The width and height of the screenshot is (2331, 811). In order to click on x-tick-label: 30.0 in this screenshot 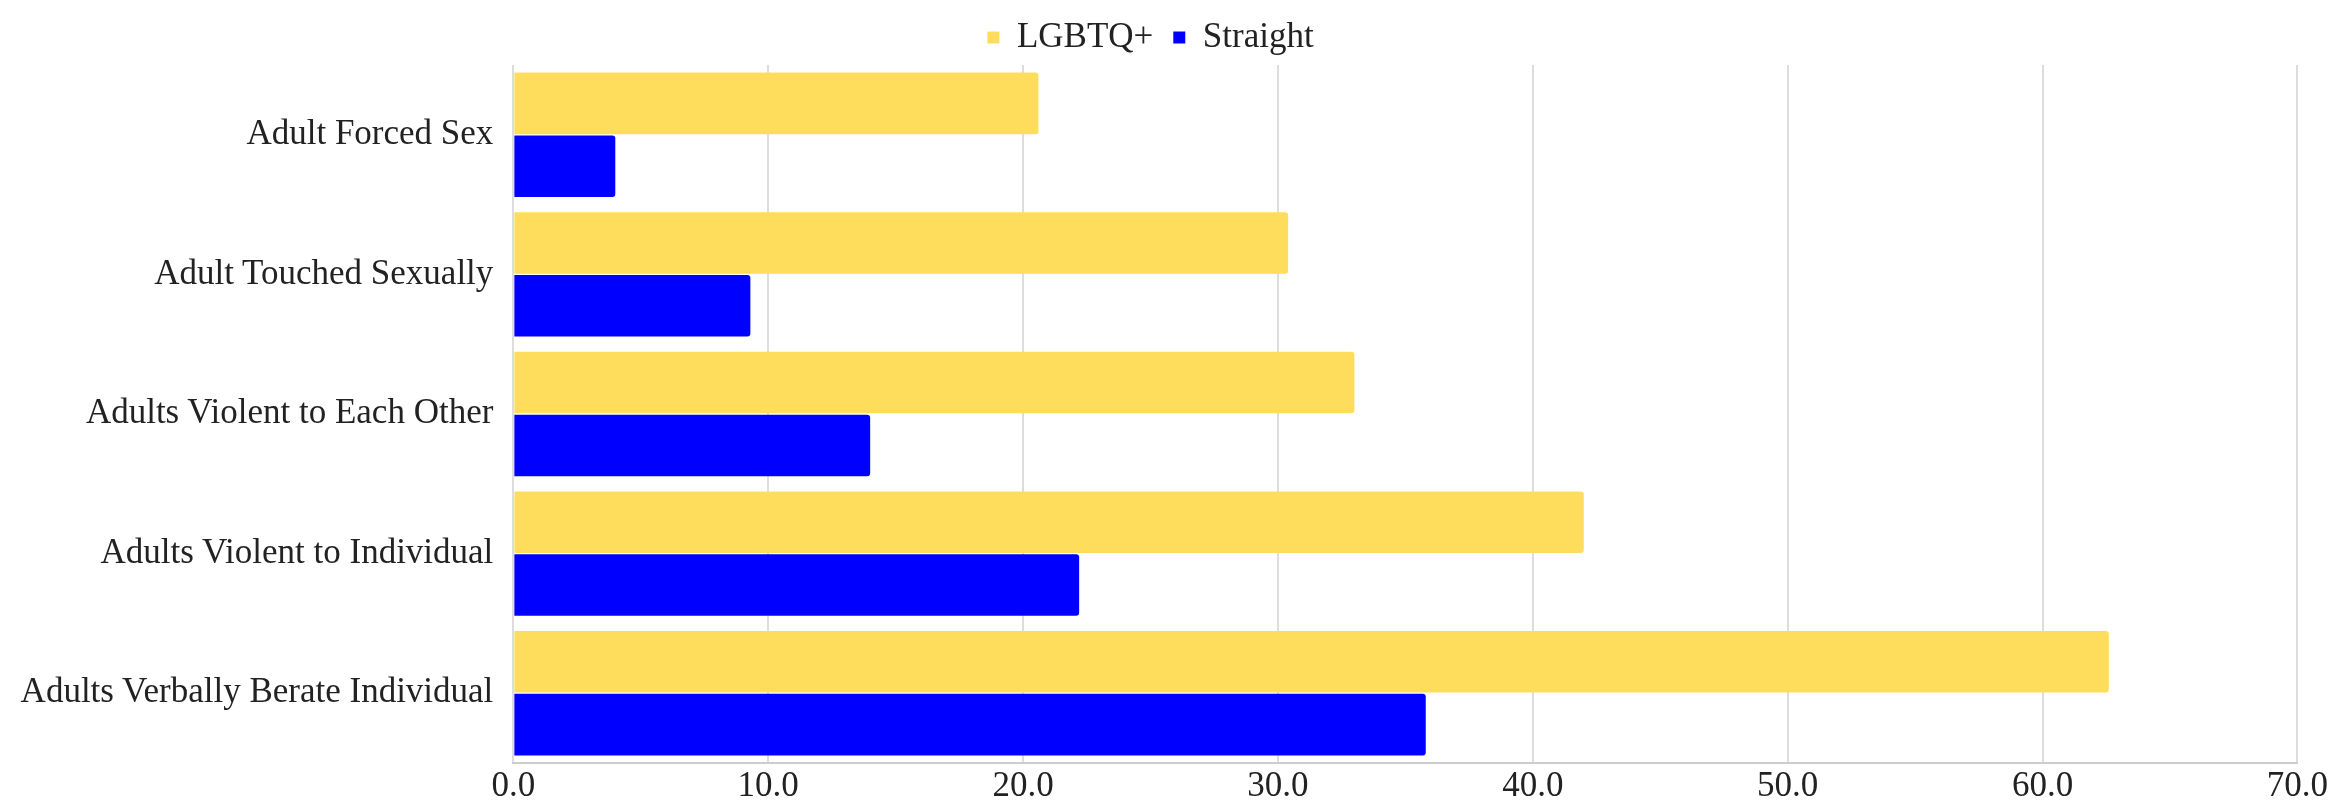, I will do `click(1278, 785)`.